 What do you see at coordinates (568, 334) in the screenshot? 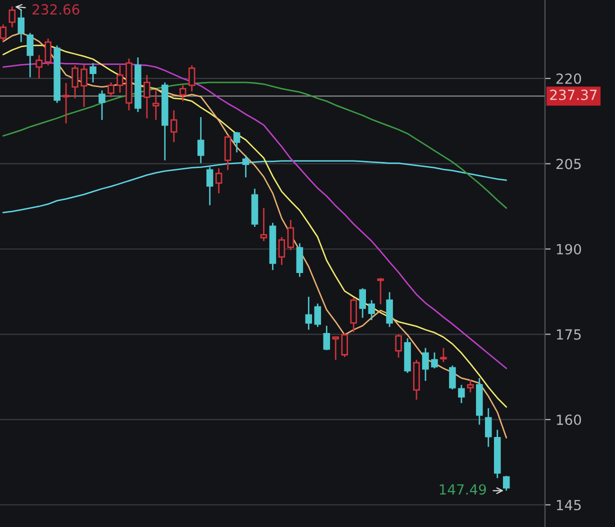
I see `y-tick-label: 175` at bounding box center [568, 334].